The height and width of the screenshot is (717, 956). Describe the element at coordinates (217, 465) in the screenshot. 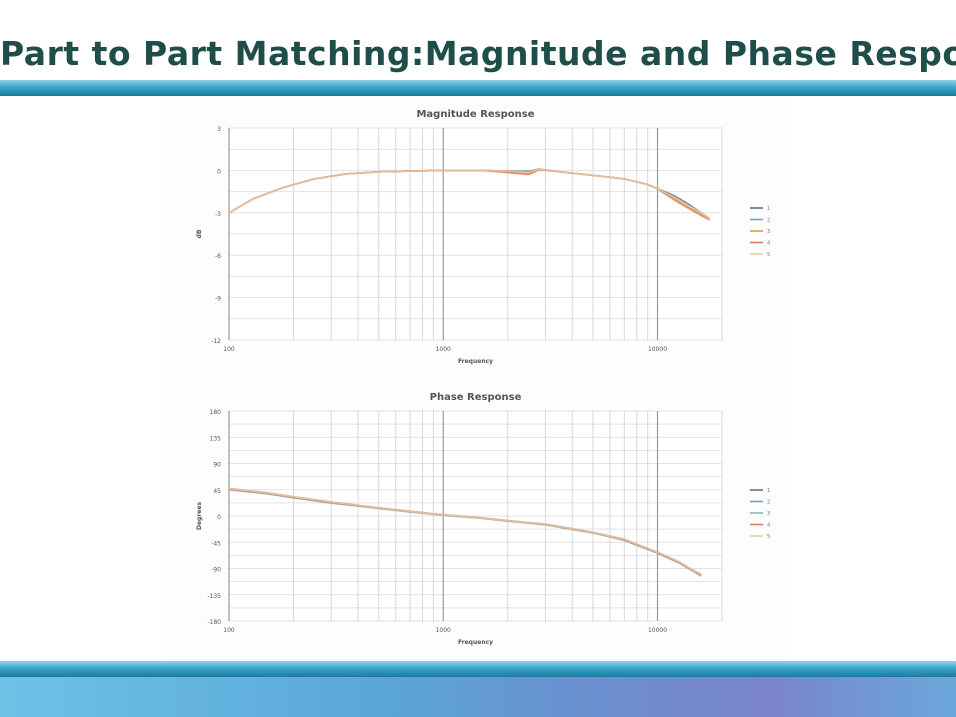

I see `y-tick-label: 90` at that location.